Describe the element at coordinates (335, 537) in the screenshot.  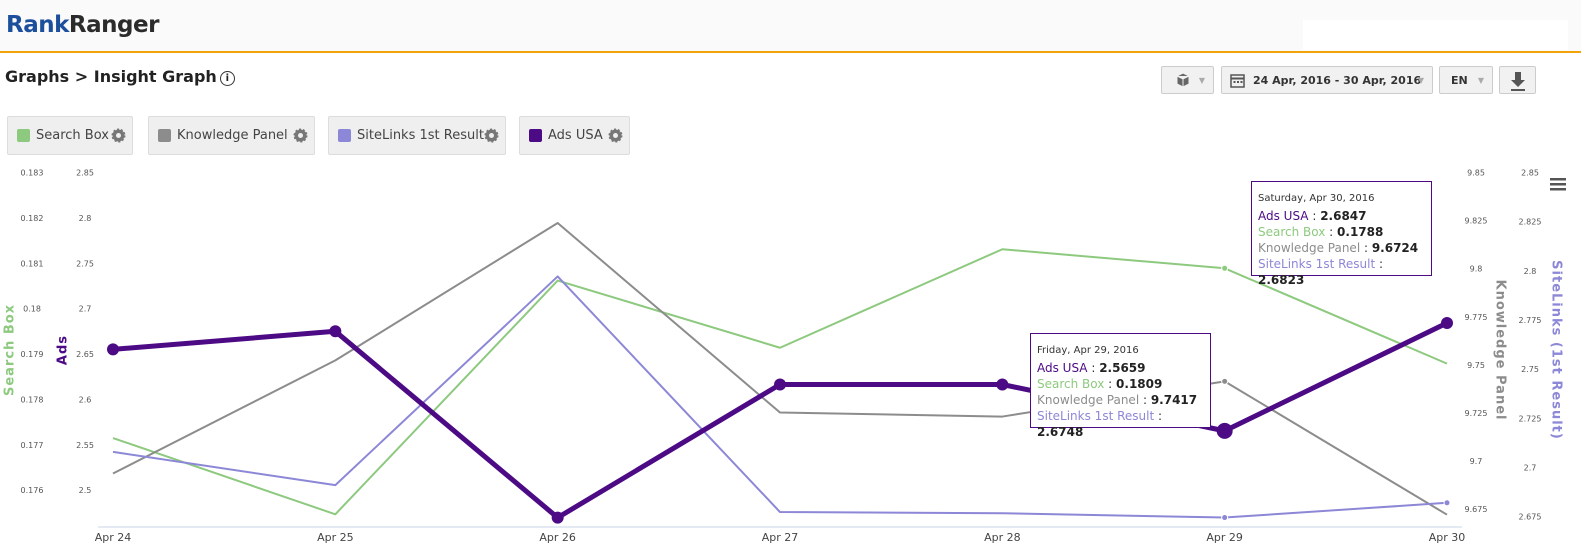
I see `x-tick-label: Apr 25` at that location.